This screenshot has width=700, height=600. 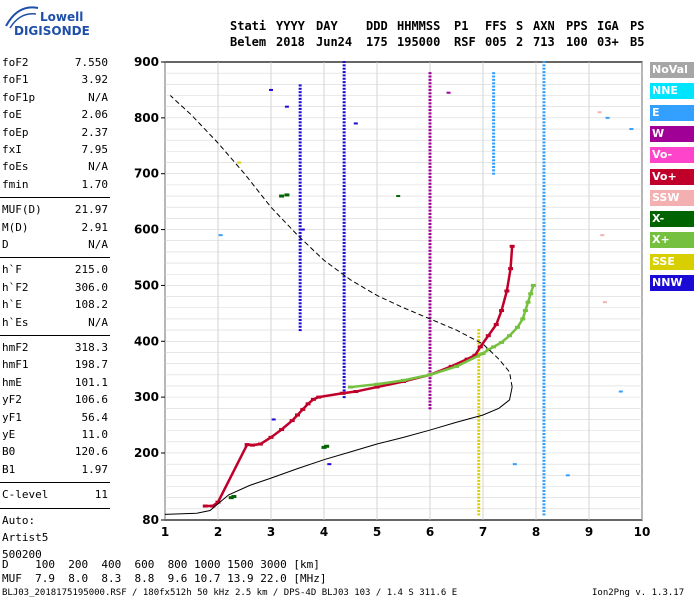 What do you see at coordinates (287, 195) in the screenshot?
I see `trace-point-esf1` at bounding box center [287, 195].